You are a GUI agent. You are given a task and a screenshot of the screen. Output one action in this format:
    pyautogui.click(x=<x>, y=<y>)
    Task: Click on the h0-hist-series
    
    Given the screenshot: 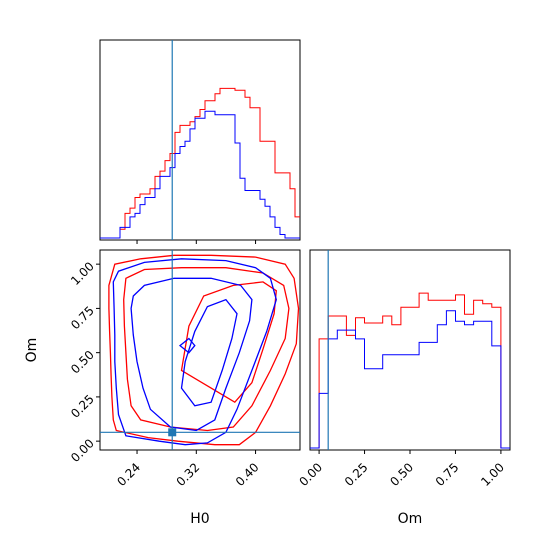 What is the action you would take?
    pyautogui.click(x=200, y=140)
    